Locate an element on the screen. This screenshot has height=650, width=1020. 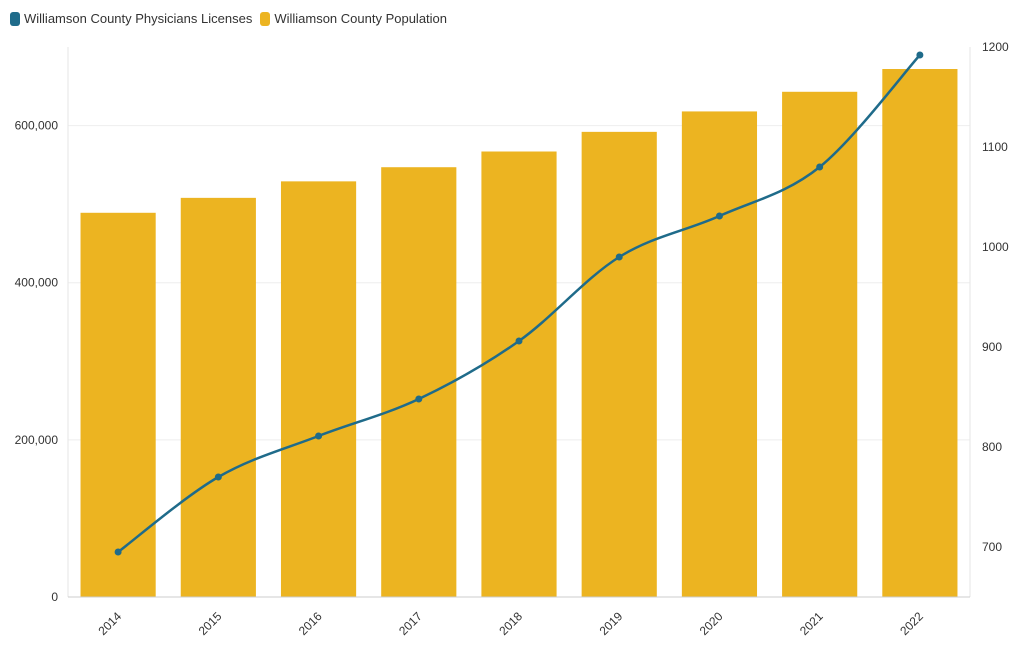
x-tick-label-2022: 2022 is located at coordinates (911, 623).